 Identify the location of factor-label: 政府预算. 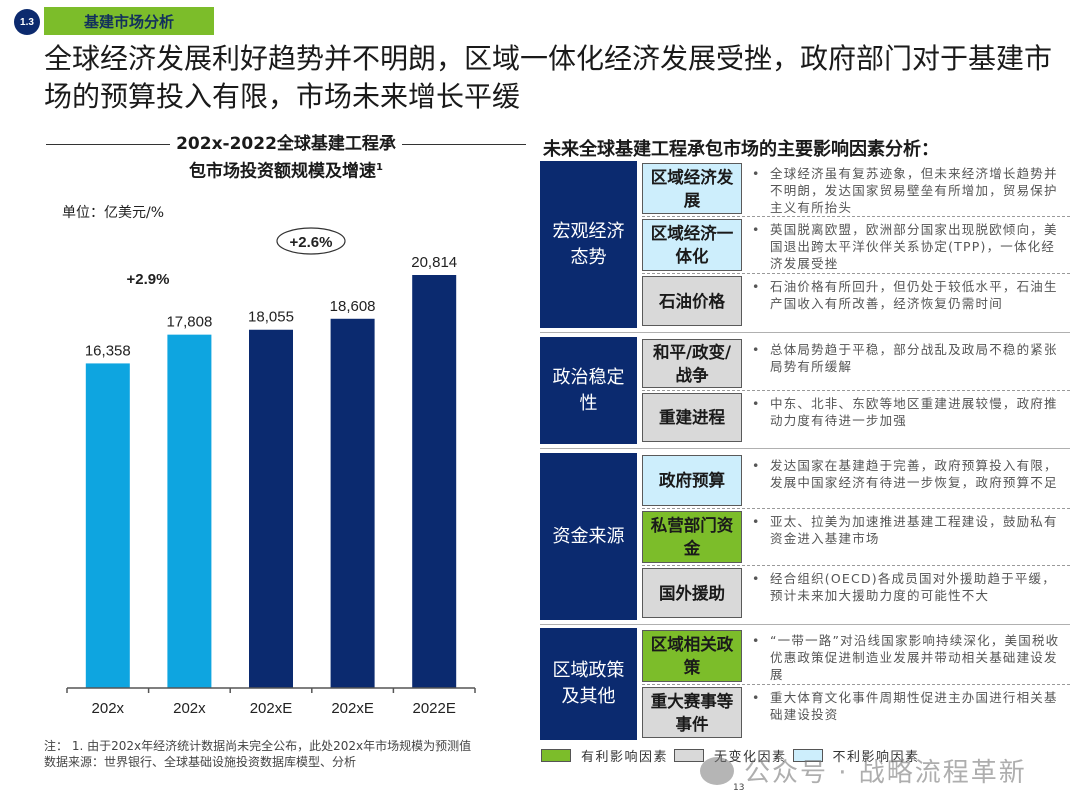
(692, 480).